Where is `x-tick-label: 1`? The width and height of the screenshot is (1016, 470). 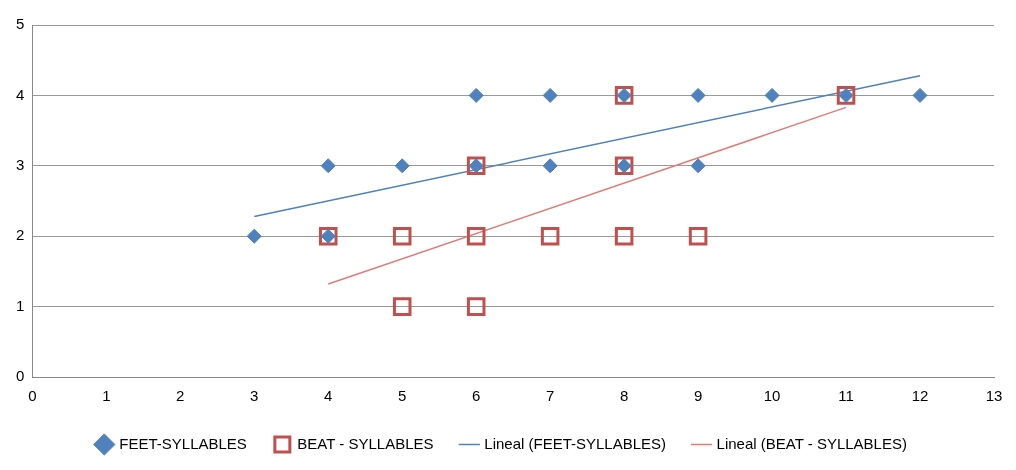
x-tick-label: 1 is located at coordinates (106, 396).